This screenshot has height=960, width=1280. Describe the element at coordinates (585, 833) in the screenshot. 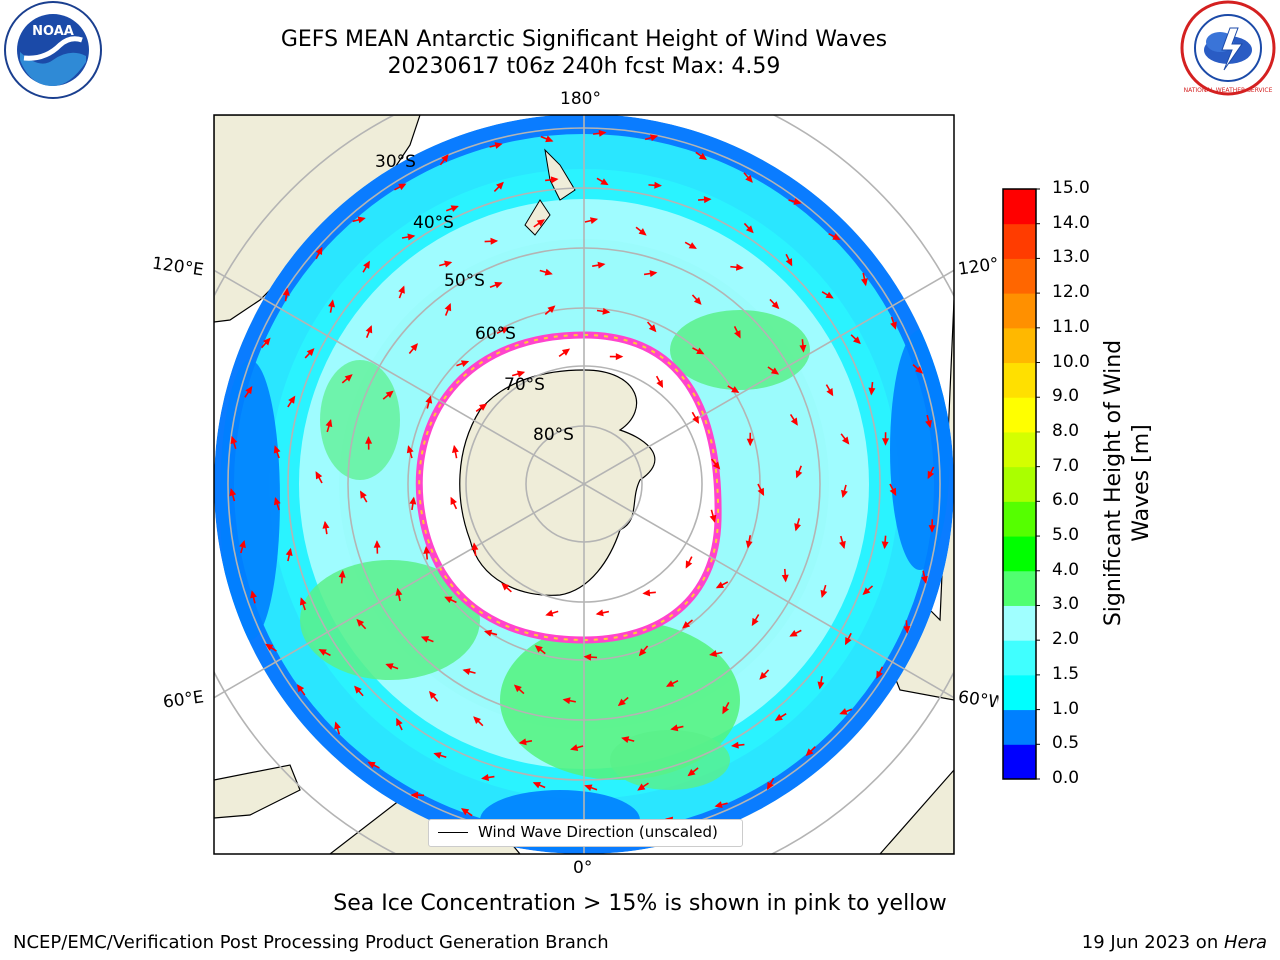

I see `arrow-legend: Wind Wave Direction (unscaled)` at that location.